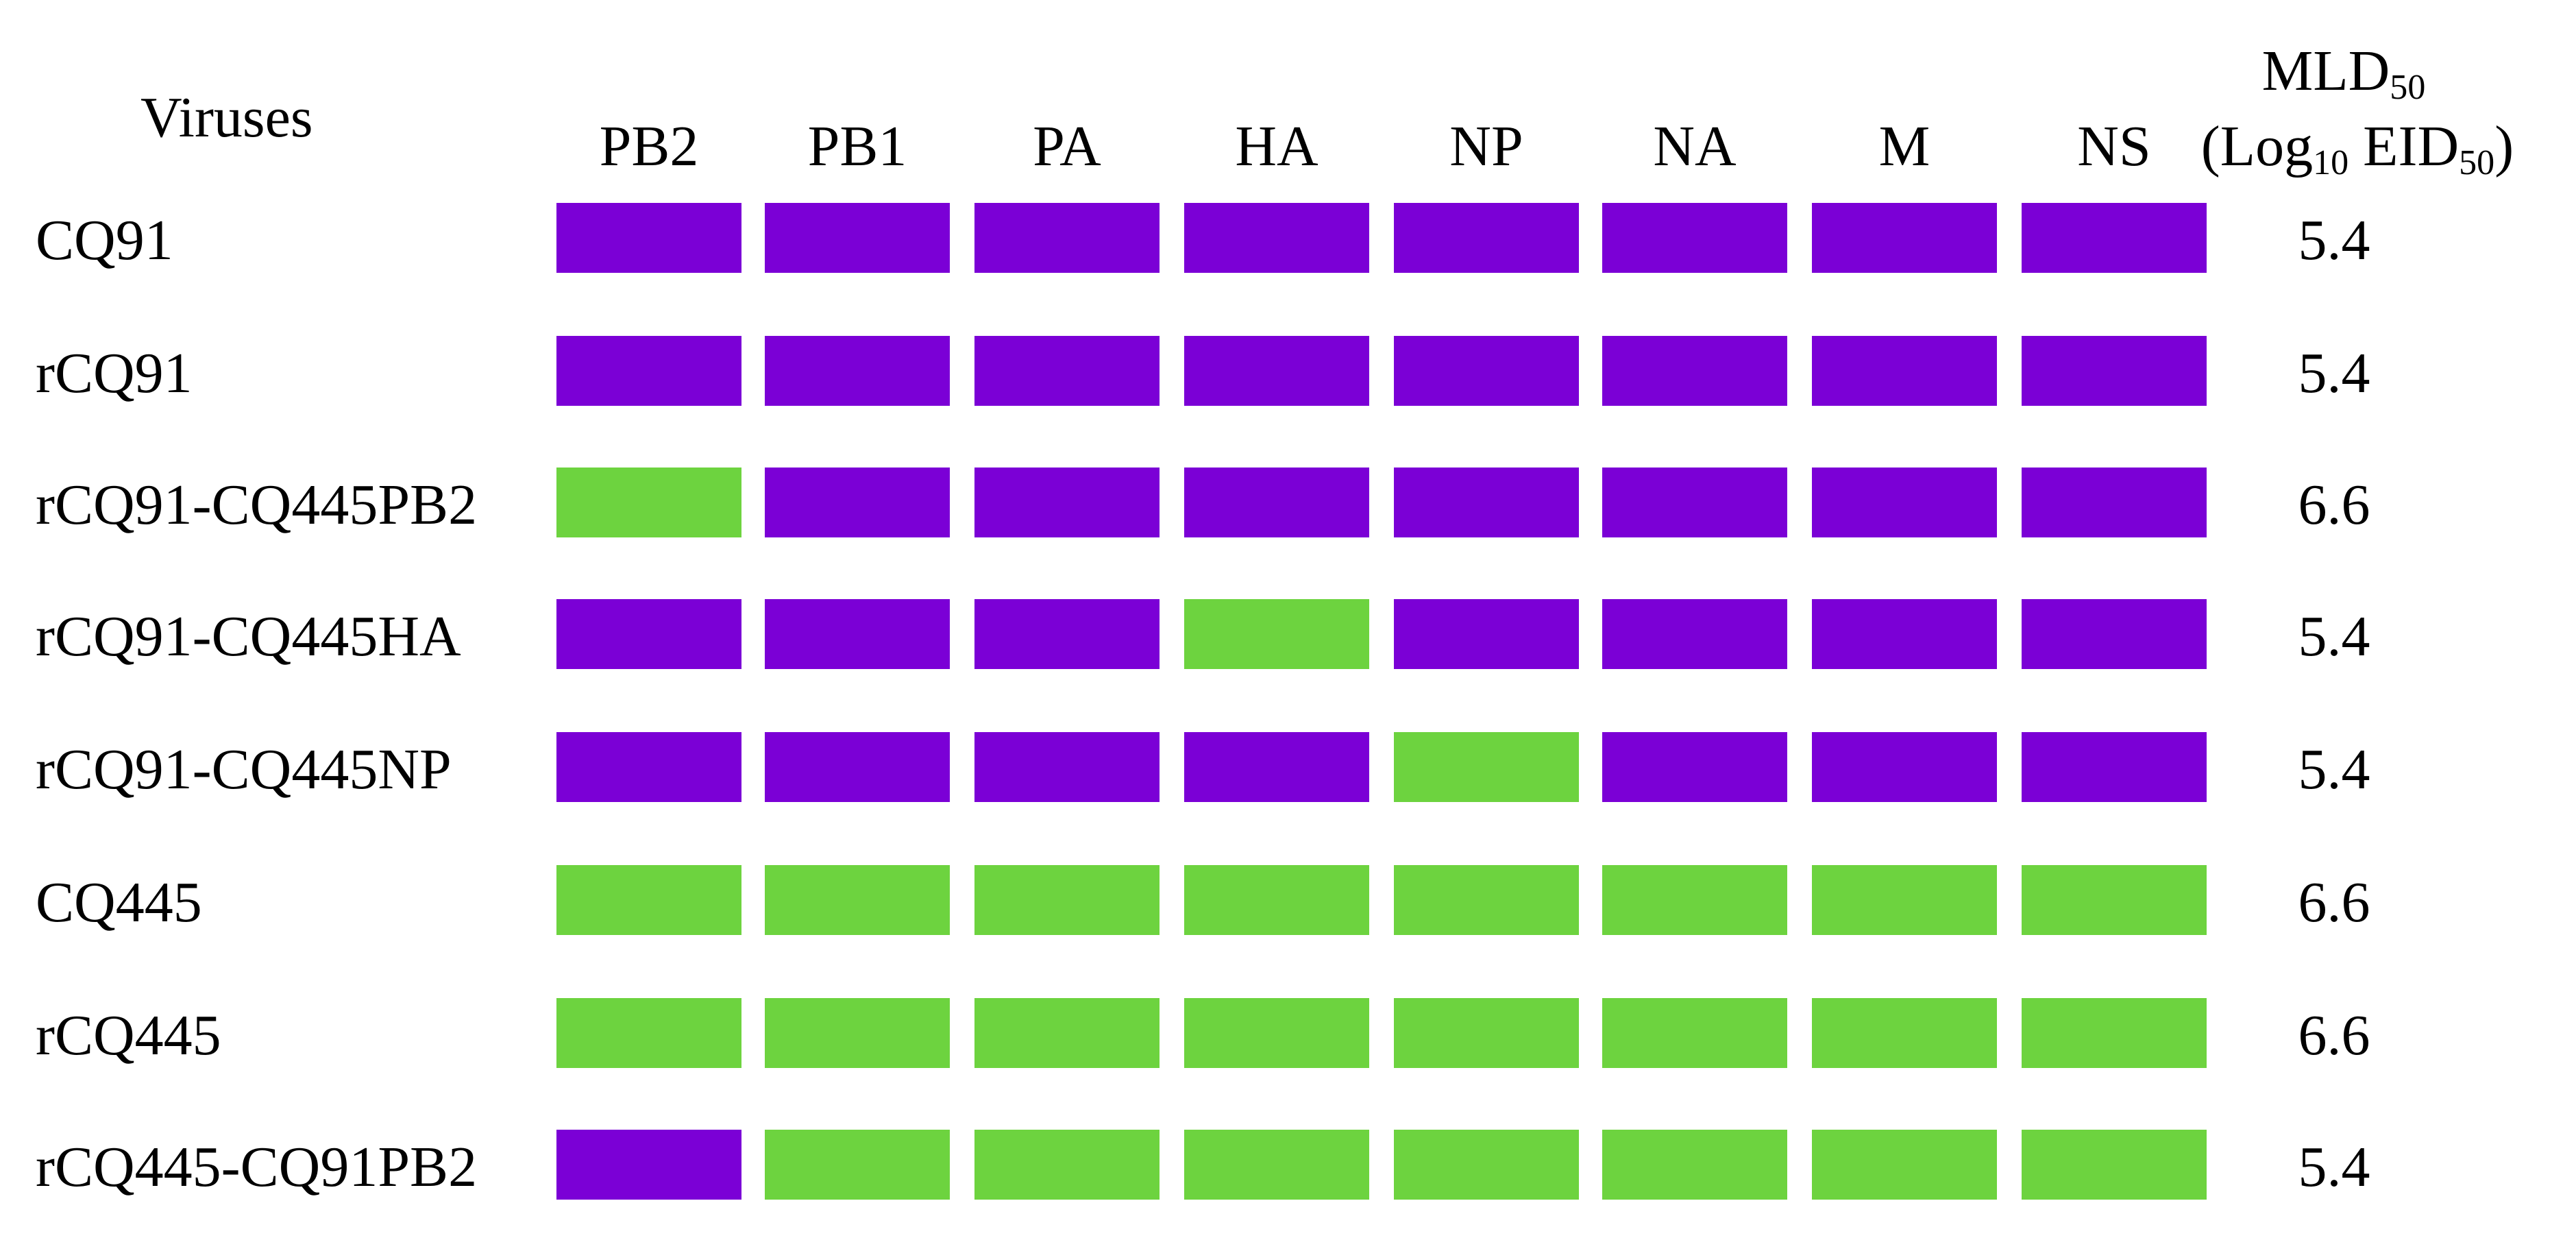  What do you see at coordinates (2357, 148) in the screenshot?
I see `log10-eid50-header: (Log10 EID50)` at bounding box center [2357, 148].